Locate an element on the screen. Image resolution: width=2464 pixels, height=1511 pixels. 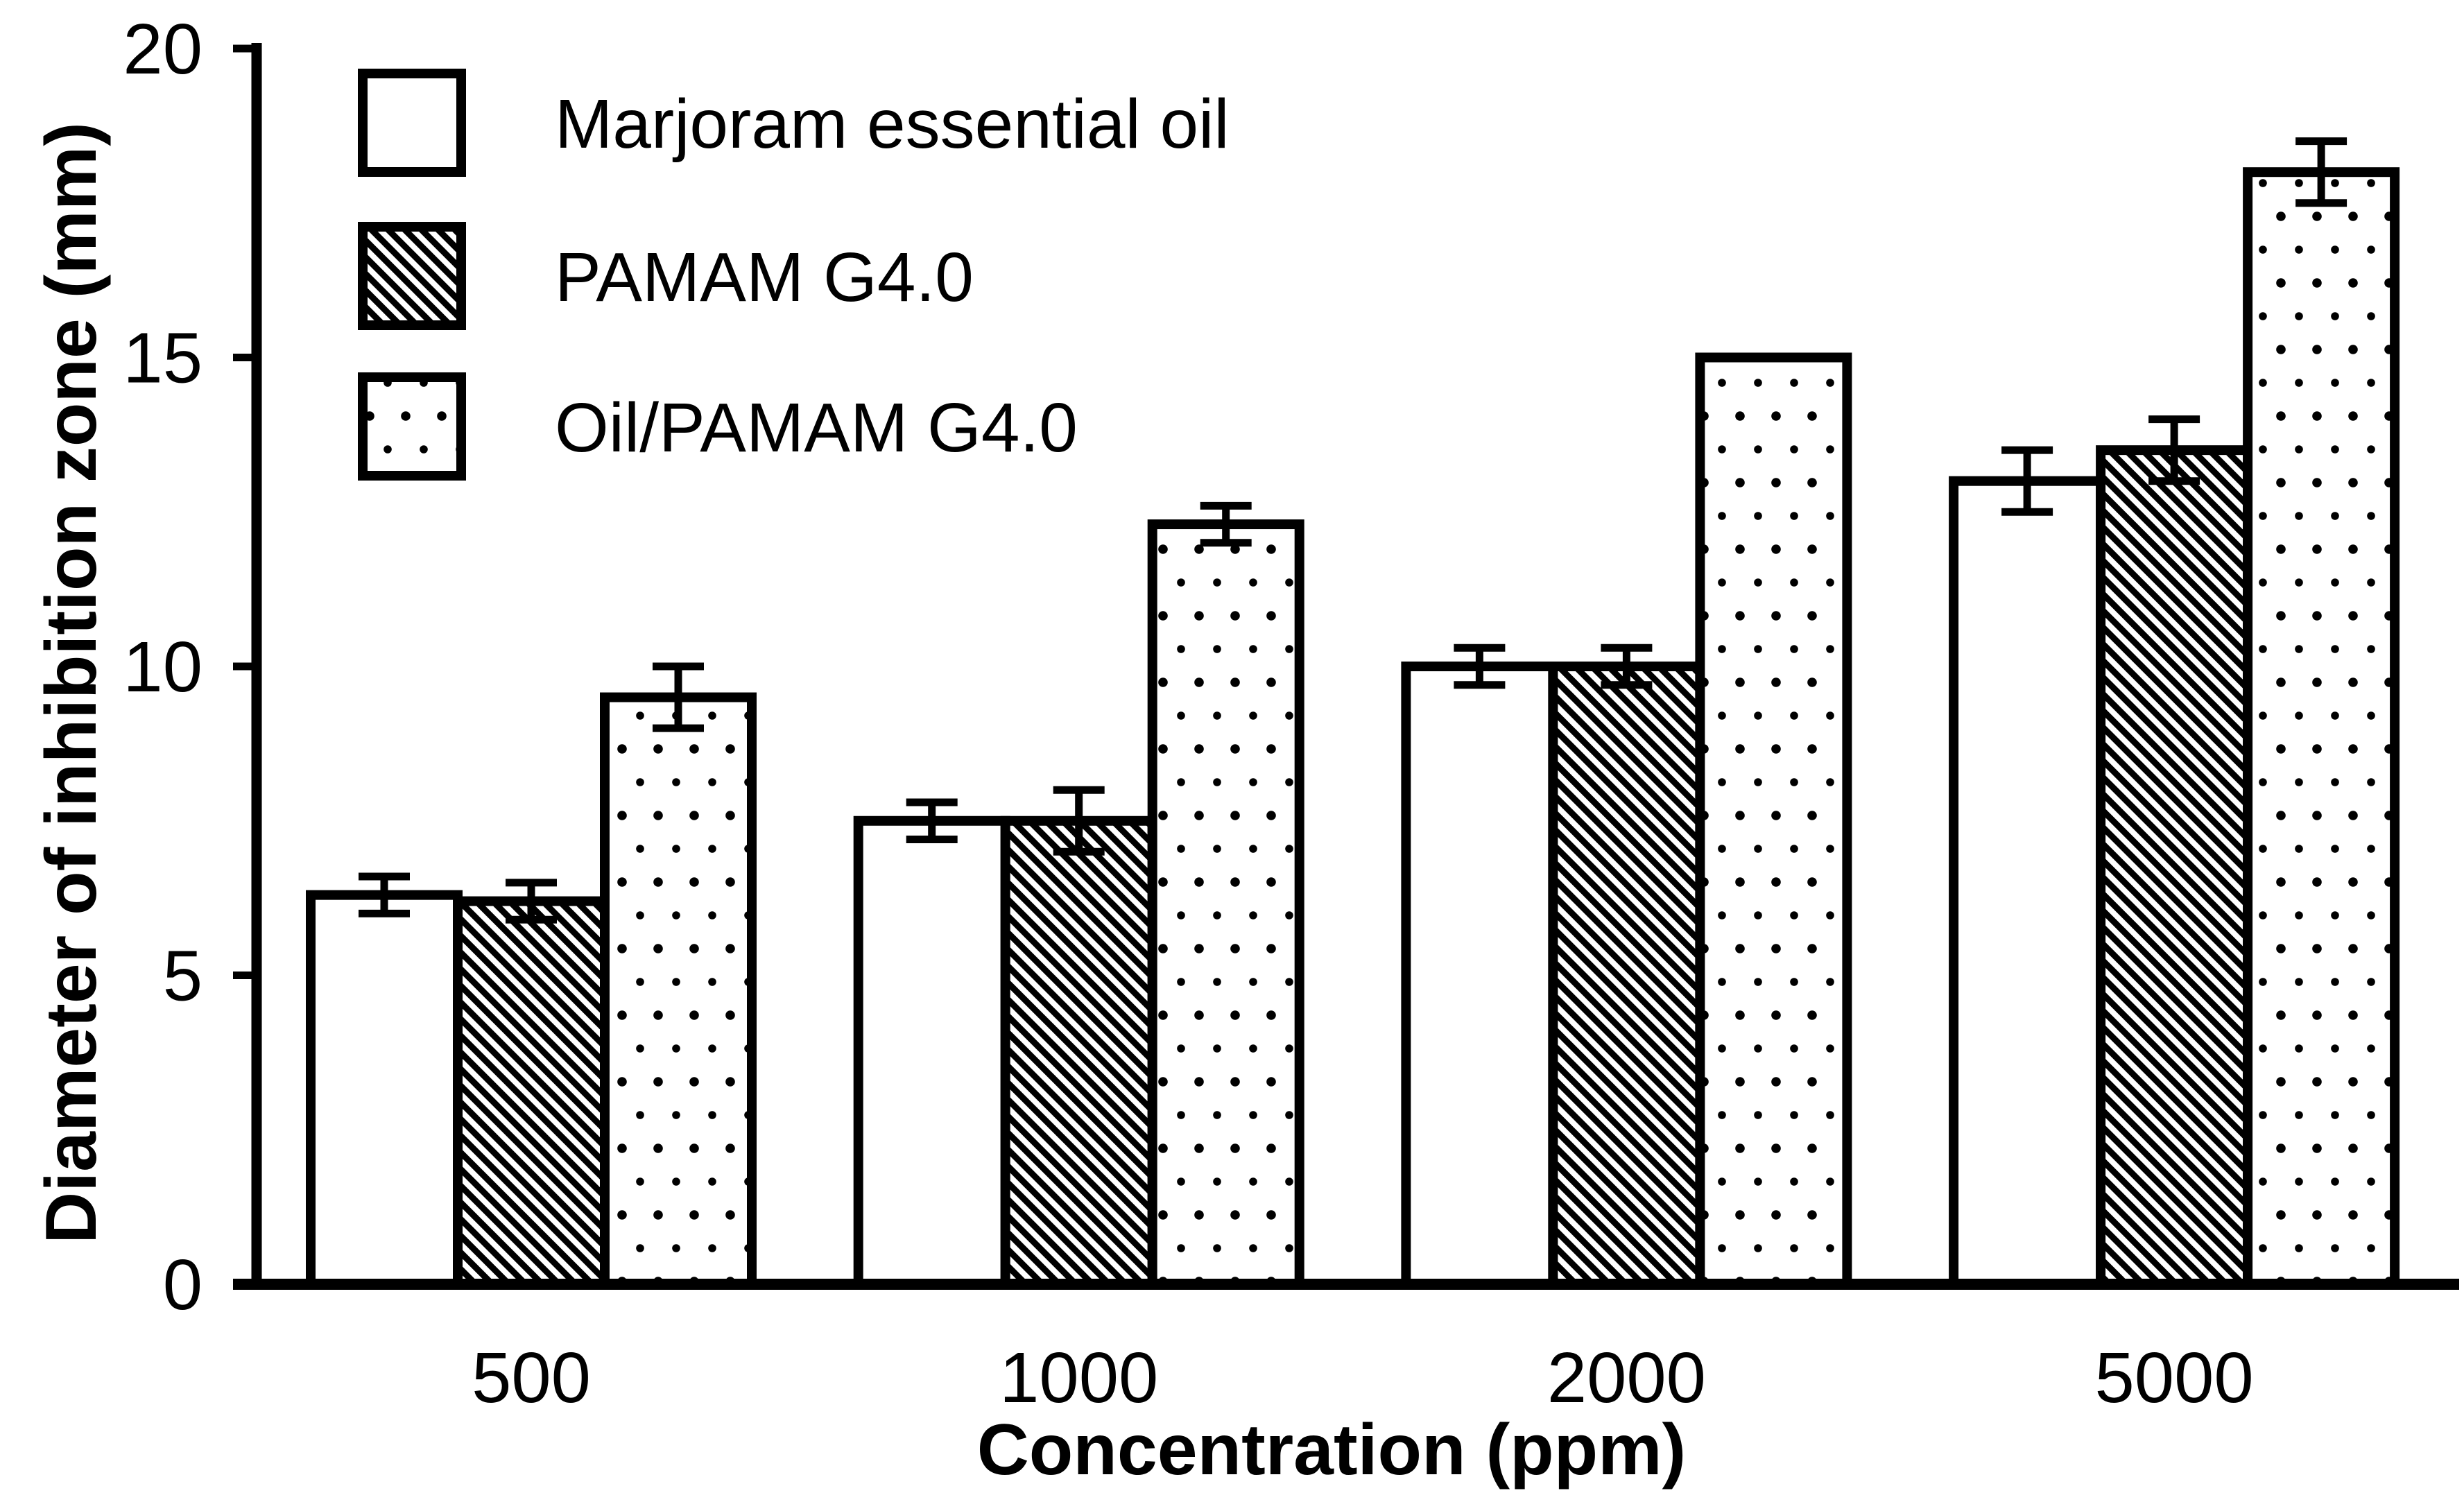
x-category-label: 5000 is located at coordinates (2175, 1377).